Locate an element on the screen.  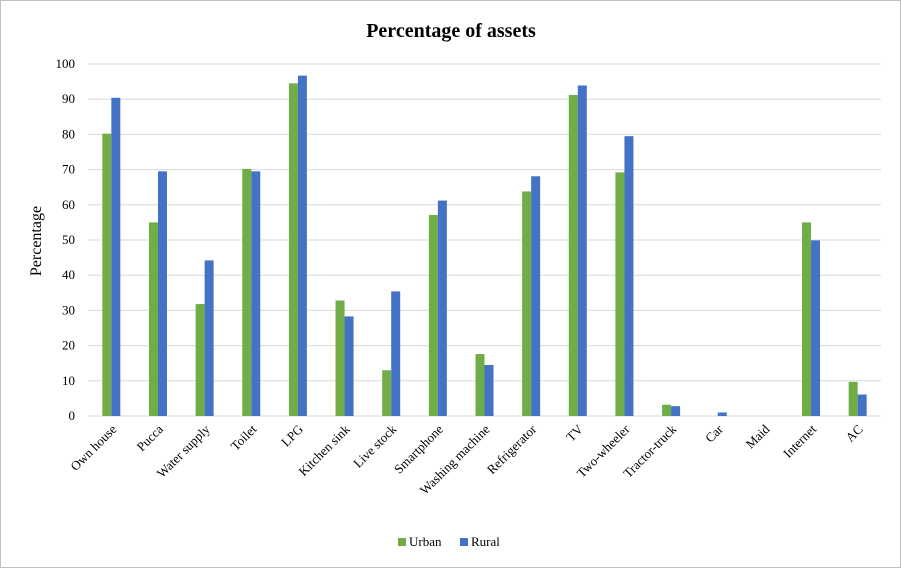
x-category-label: TV is located at coordinates (574, 432).